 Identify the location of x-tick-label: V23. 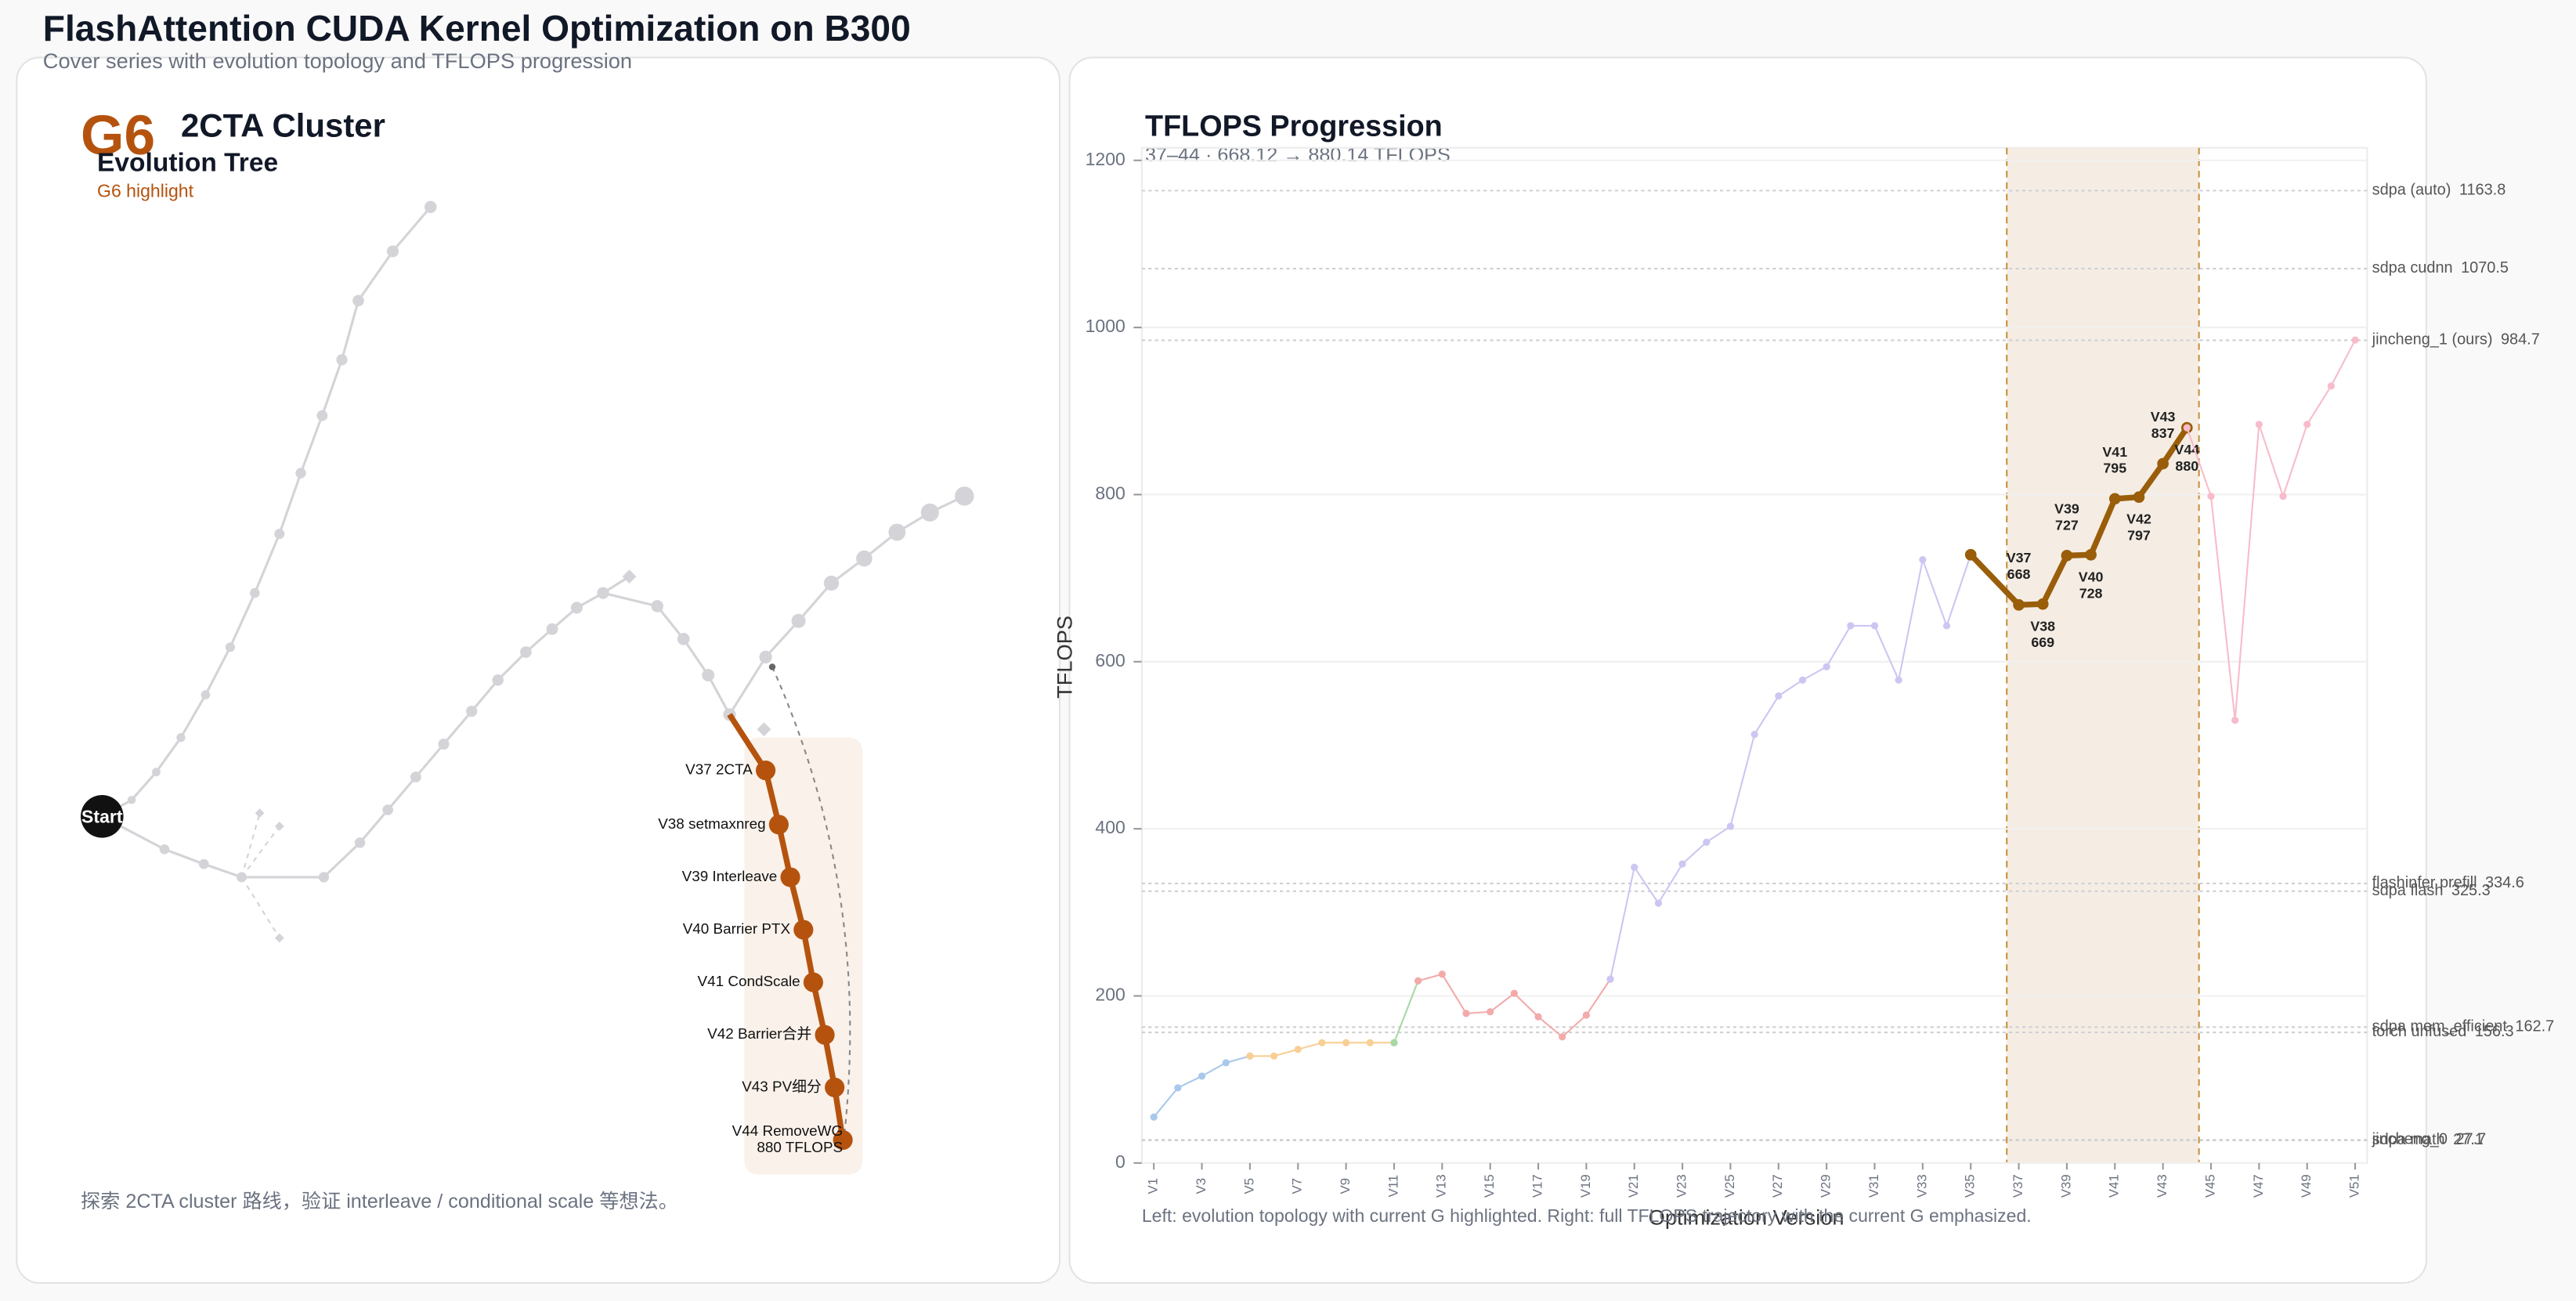
(1682, 1186).